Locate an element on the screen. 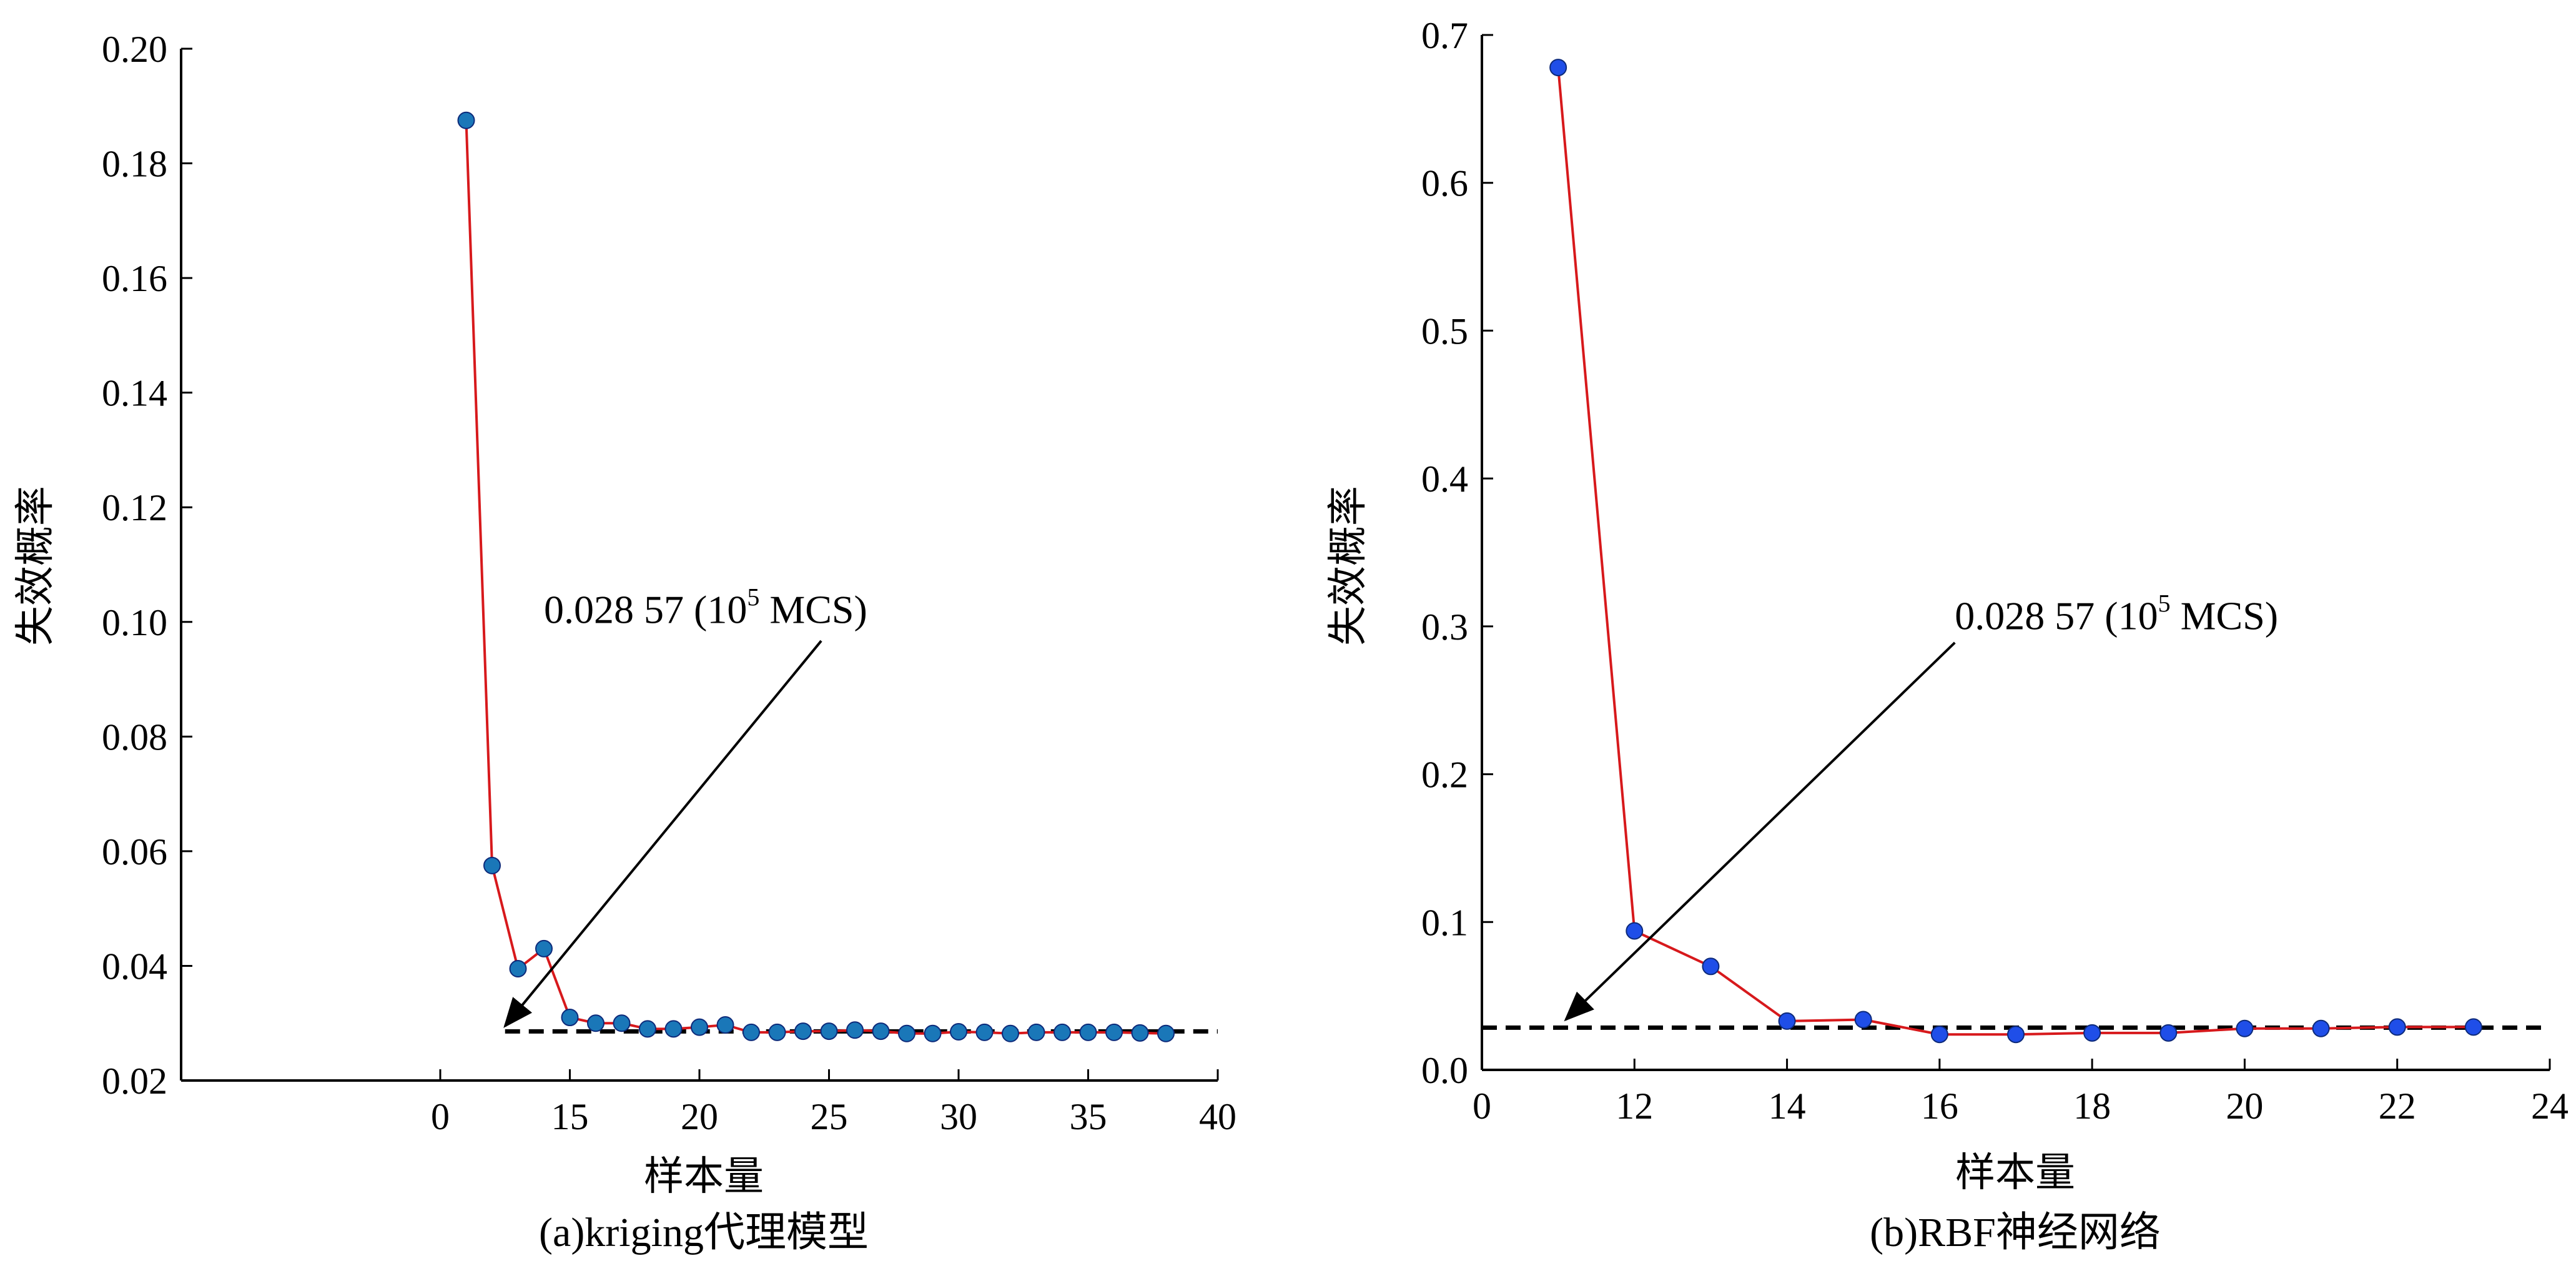  x-tick-label: 18 is located at coordinates (2092, 1106).